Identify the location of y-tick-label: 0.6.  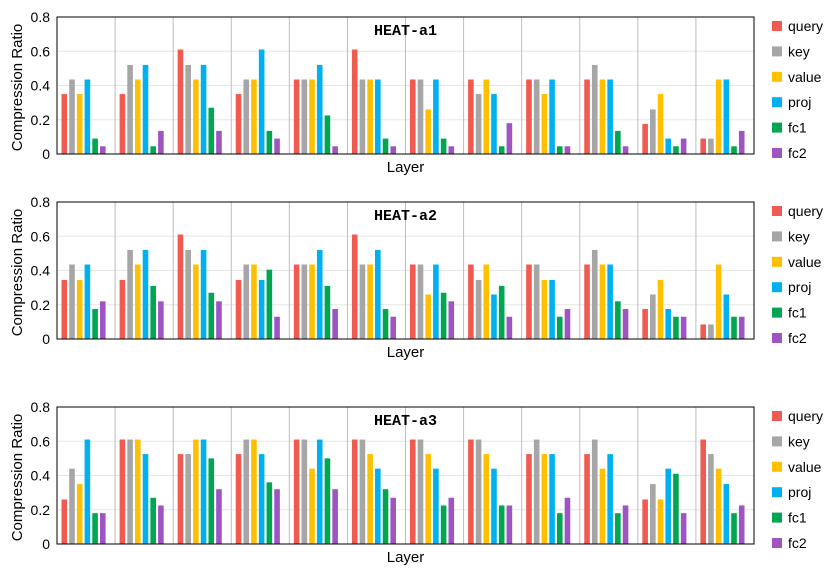
(41, 441).